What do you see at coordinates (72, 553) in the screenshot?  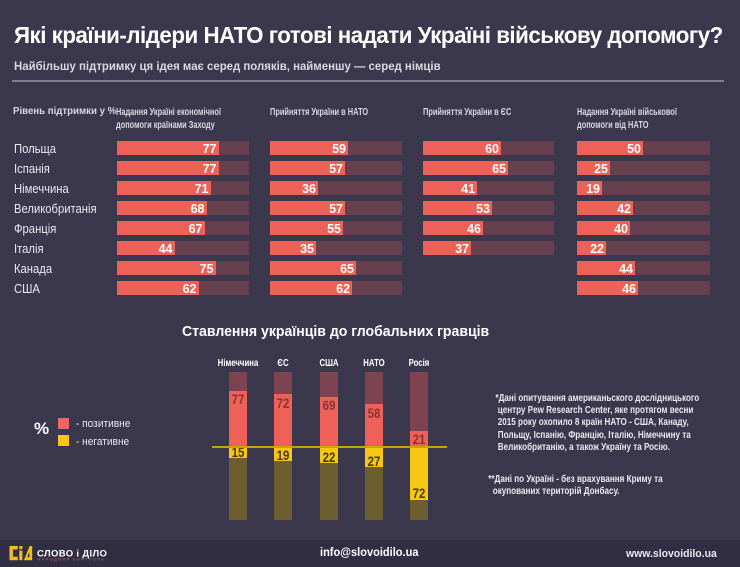 I see `svg-text: СЛОВО і ДІЛО` at bounding box center [72, 553].